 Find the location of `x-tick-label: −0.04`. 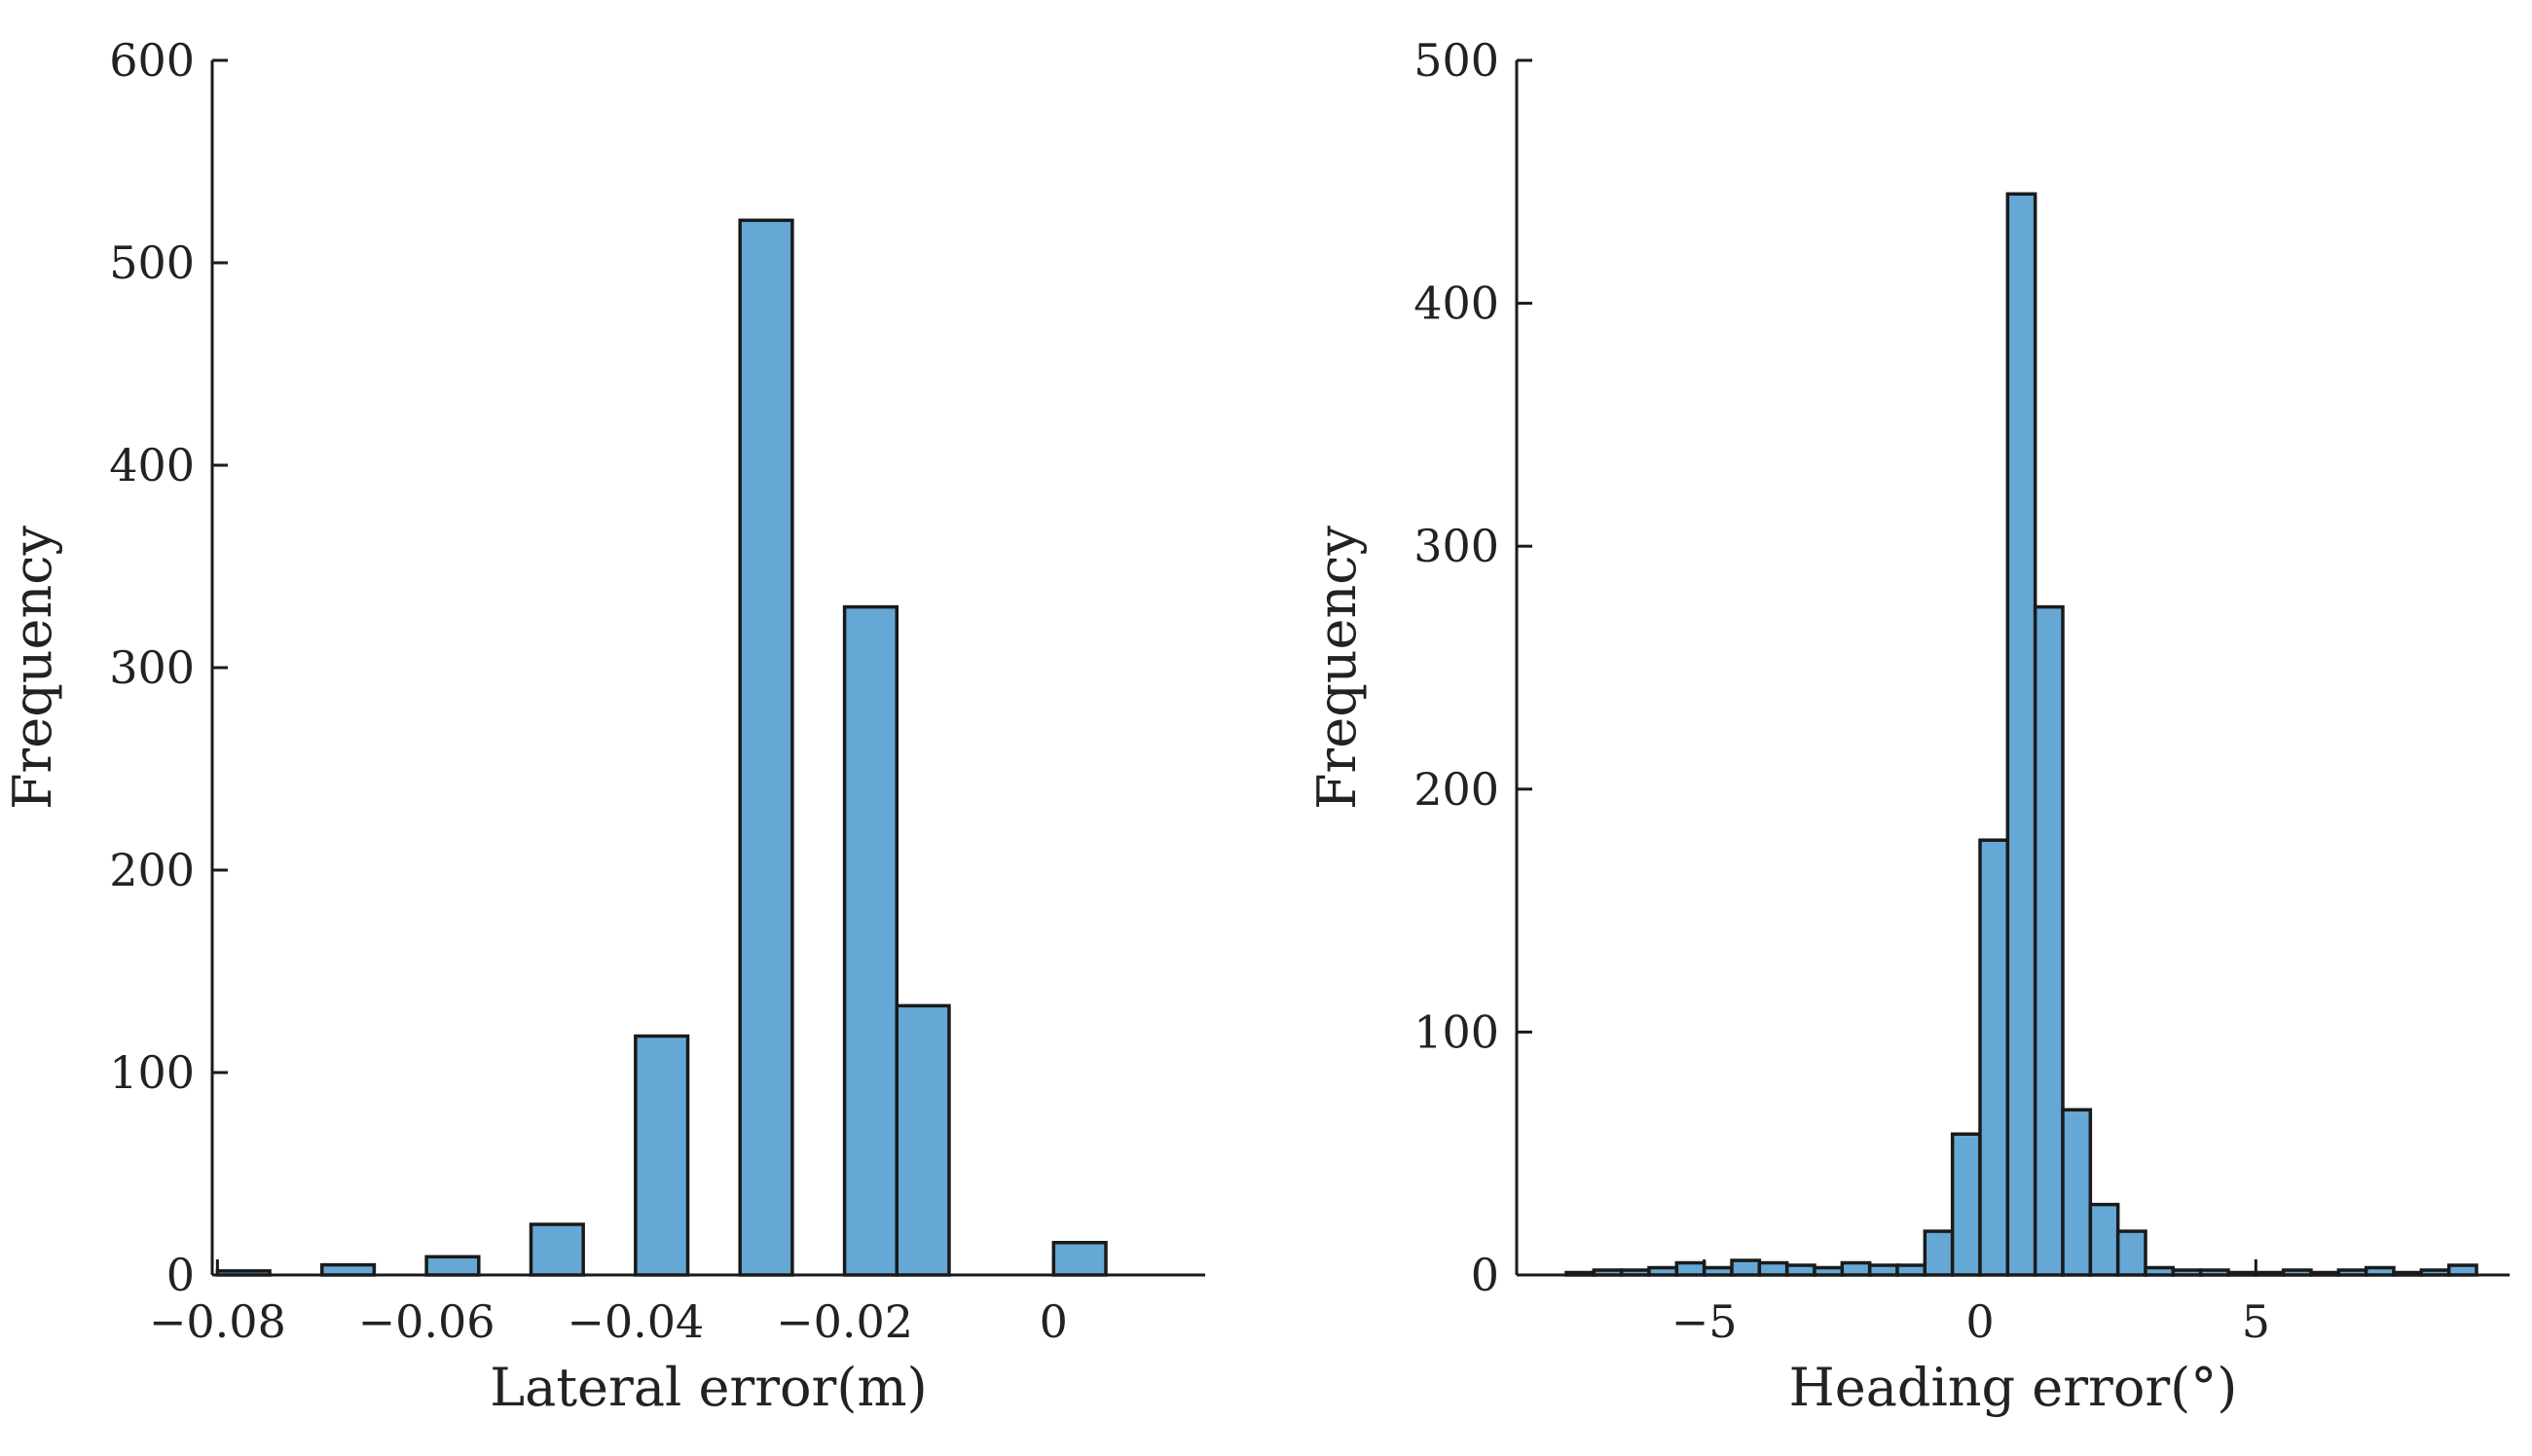

x-tick-label: −0.04 is located at coordinates (635, 1321).